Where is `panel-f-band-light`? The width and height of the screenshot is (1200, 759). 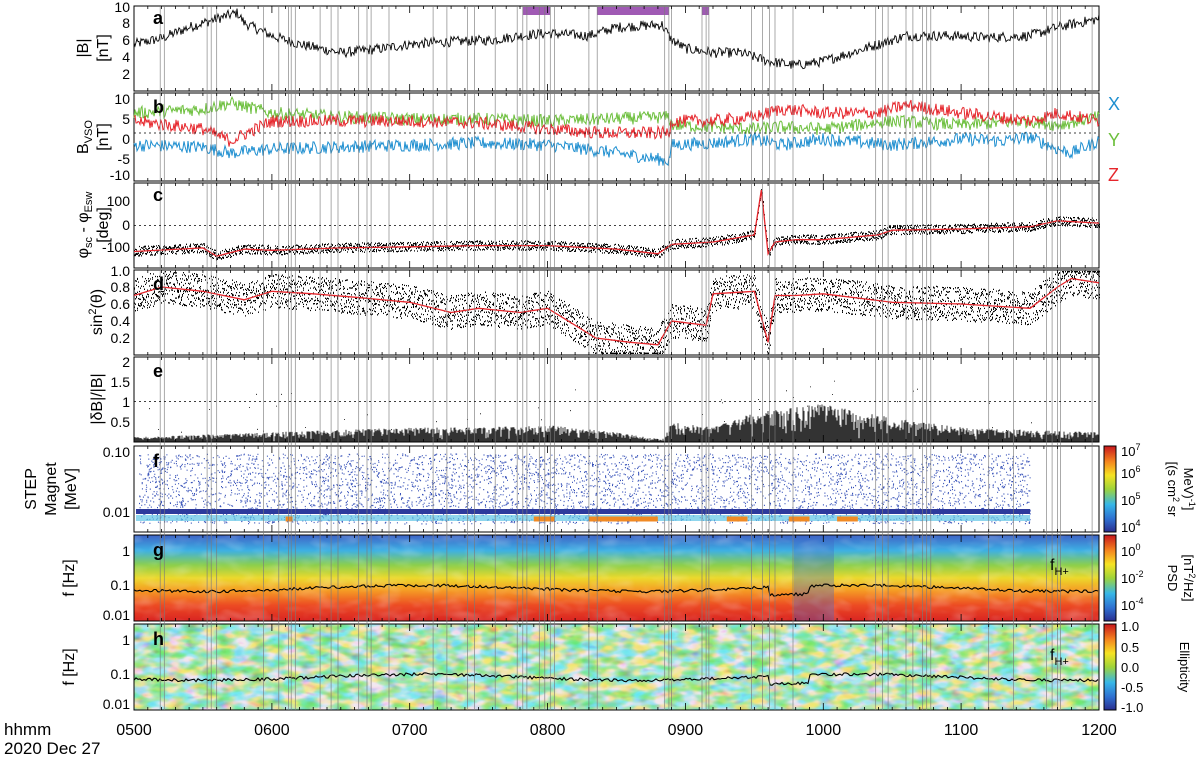 panel-f-band-light is located at coordinates (583, 518).